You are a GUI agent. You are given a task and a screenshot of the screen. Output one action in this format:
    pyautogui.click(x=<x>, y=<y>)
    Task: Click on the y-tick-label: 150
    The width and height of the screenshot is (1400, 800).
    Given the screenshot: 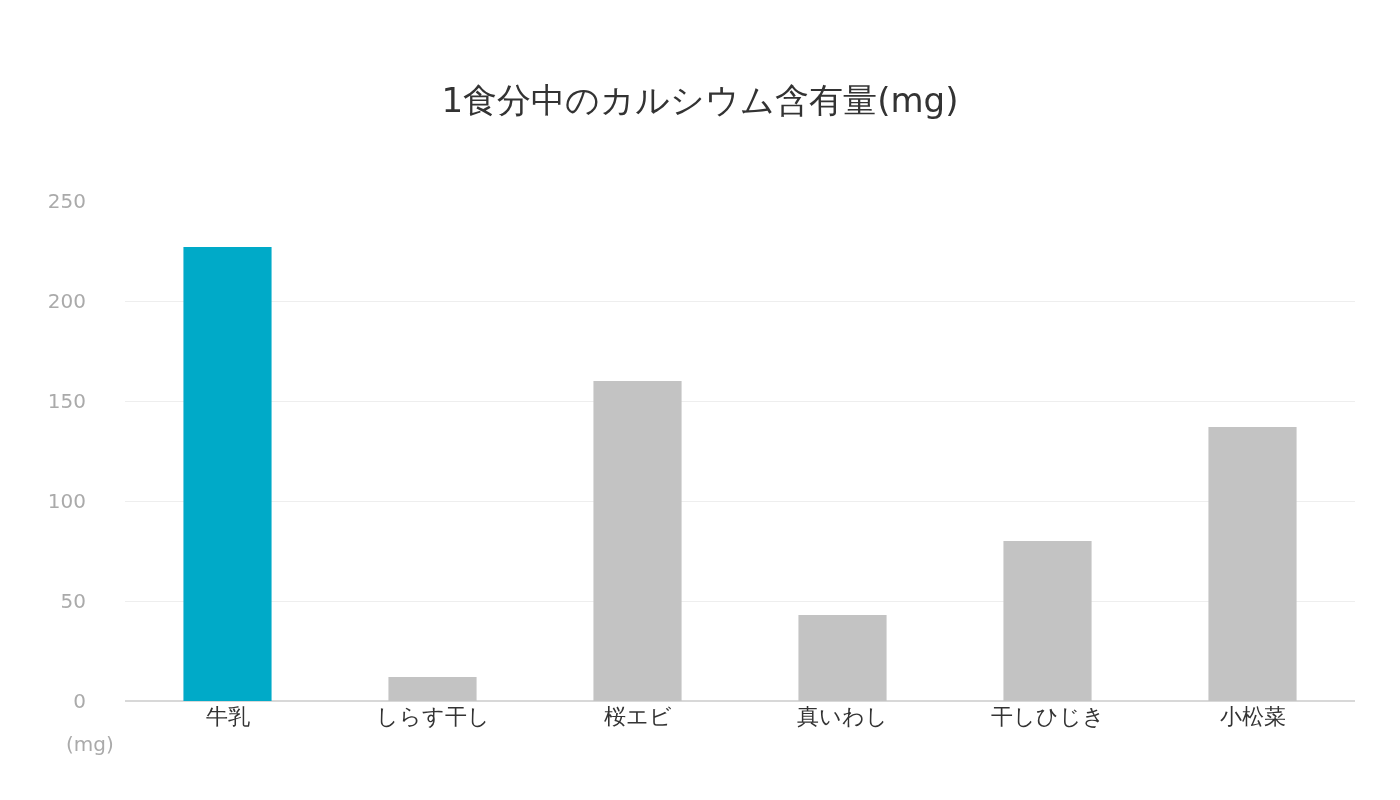 What is the action you would take?
    pyautogui.click(x=66, y=401)
    